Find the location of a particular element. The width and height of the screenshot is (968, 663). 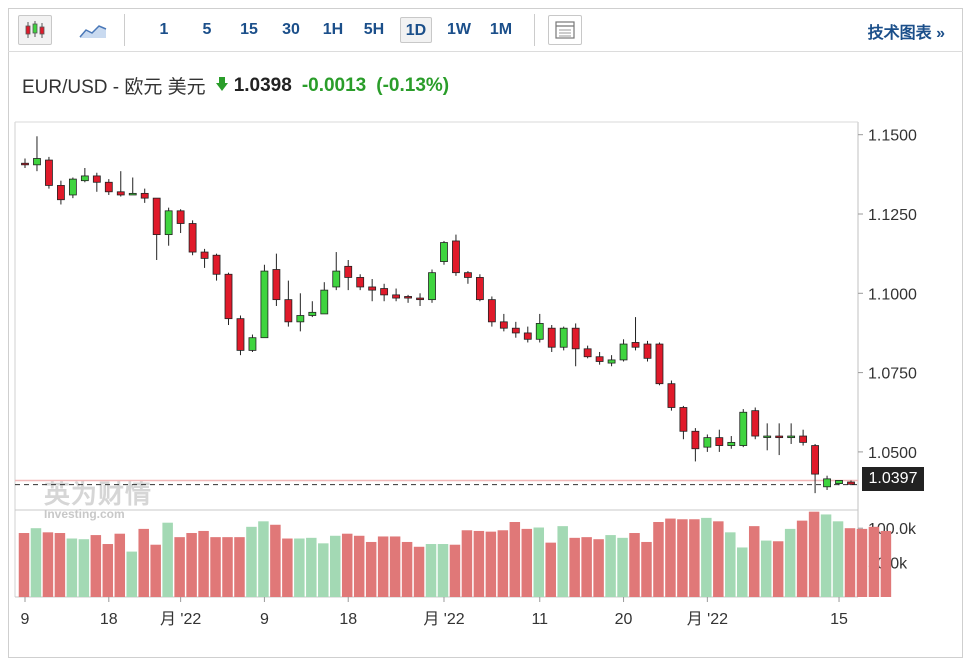

interval-button-1m: 1M is located at coordinates (501, 29).